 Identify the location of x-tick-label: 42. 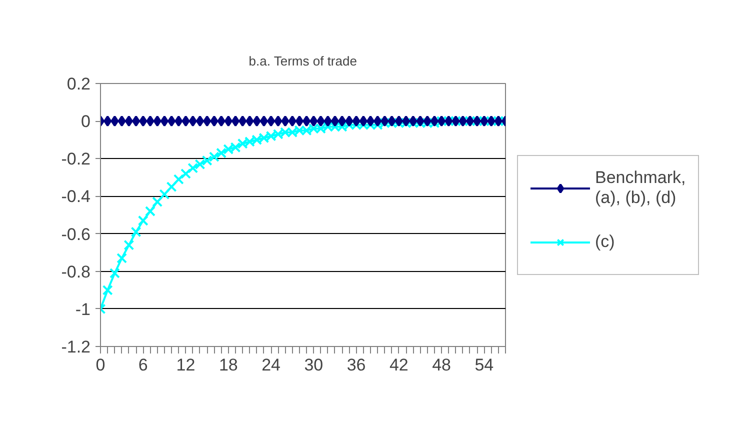
(398, 365).